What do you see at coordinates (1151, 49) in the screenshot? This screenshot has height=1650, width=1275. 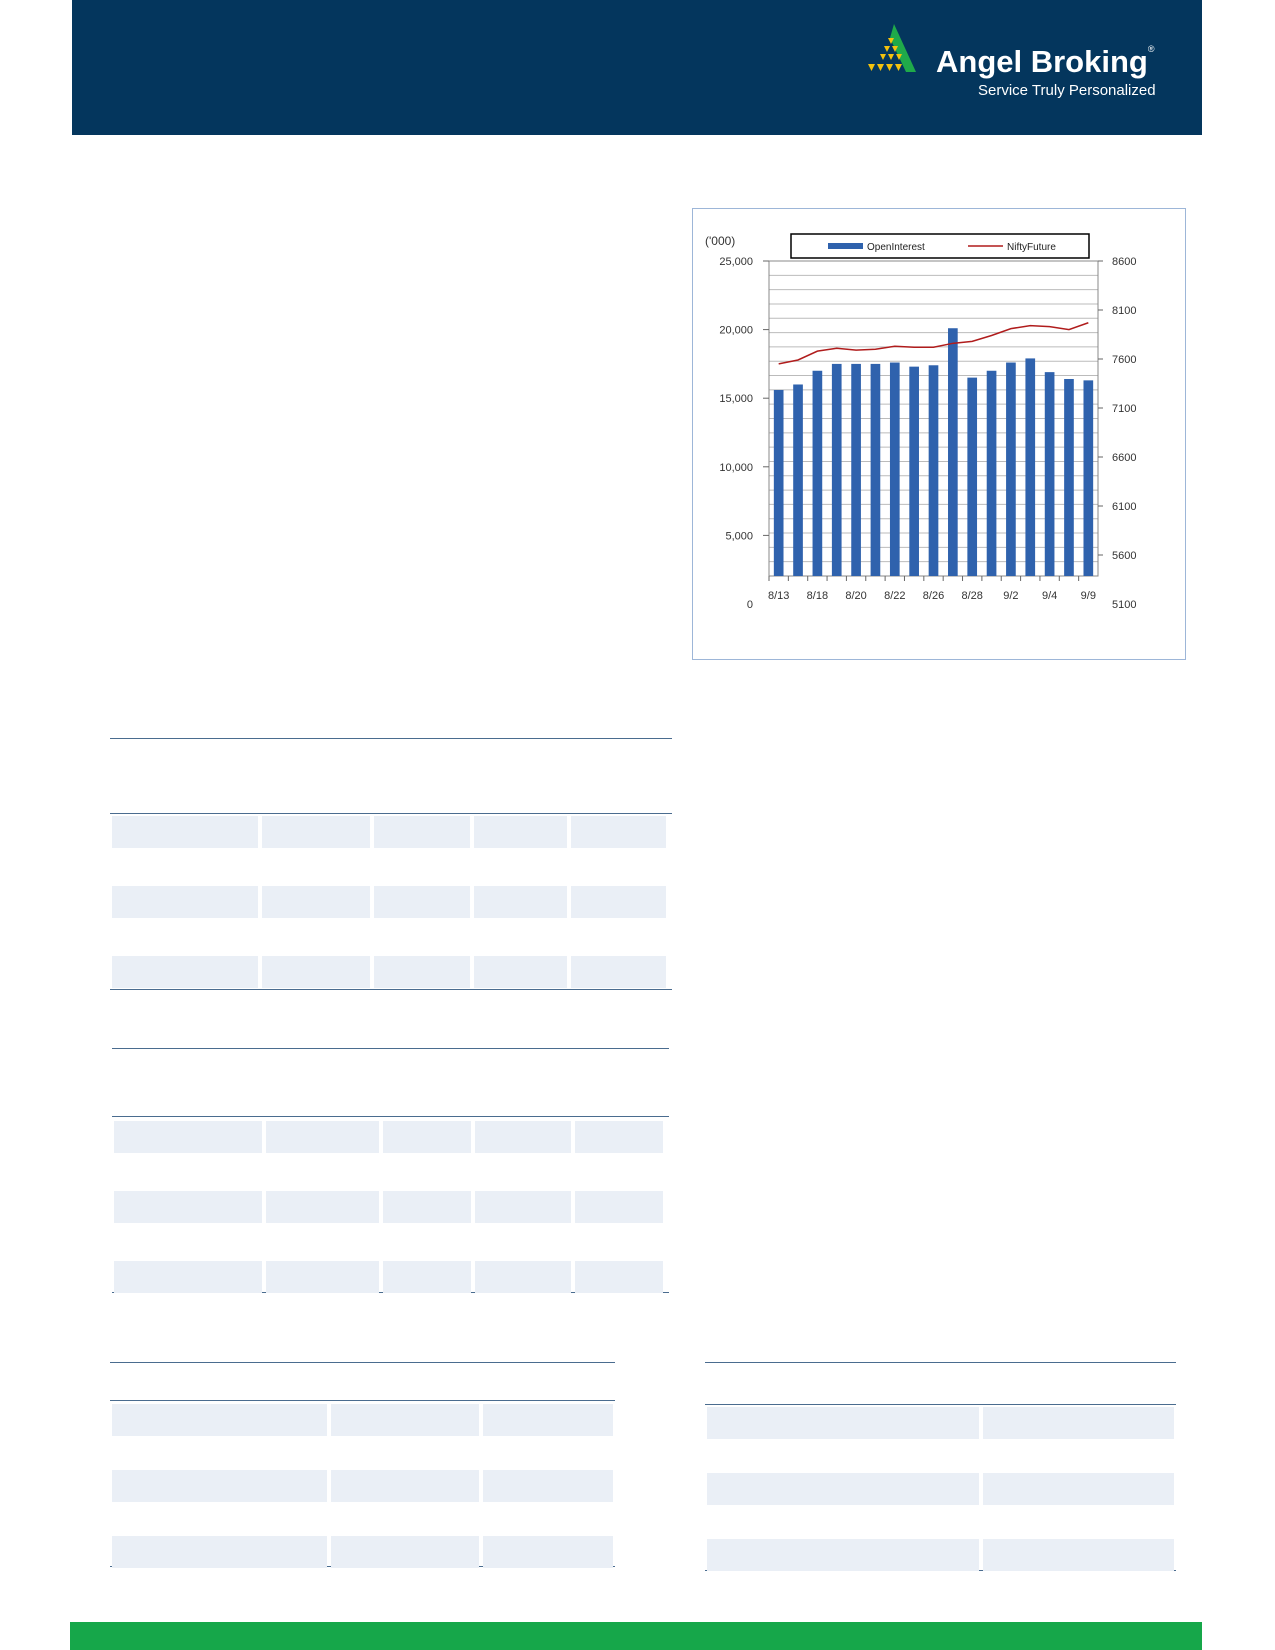 I see `registered-mark: ®` at bounding box center [1151, 49].